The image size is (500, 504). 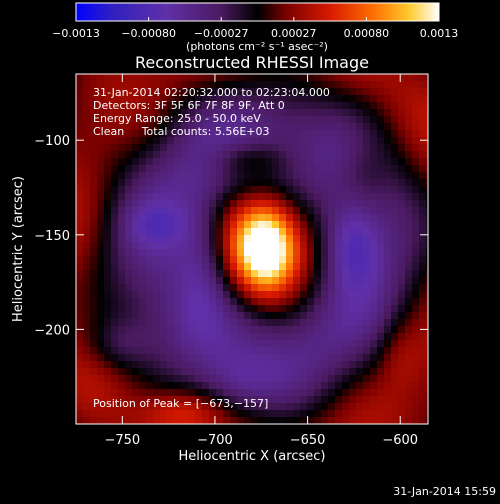 What do you see at coordinates (252, 62) in the screenshot?
I see `chart-title: Reconstructed RHESSI Image` at bounding box center [252, 62].